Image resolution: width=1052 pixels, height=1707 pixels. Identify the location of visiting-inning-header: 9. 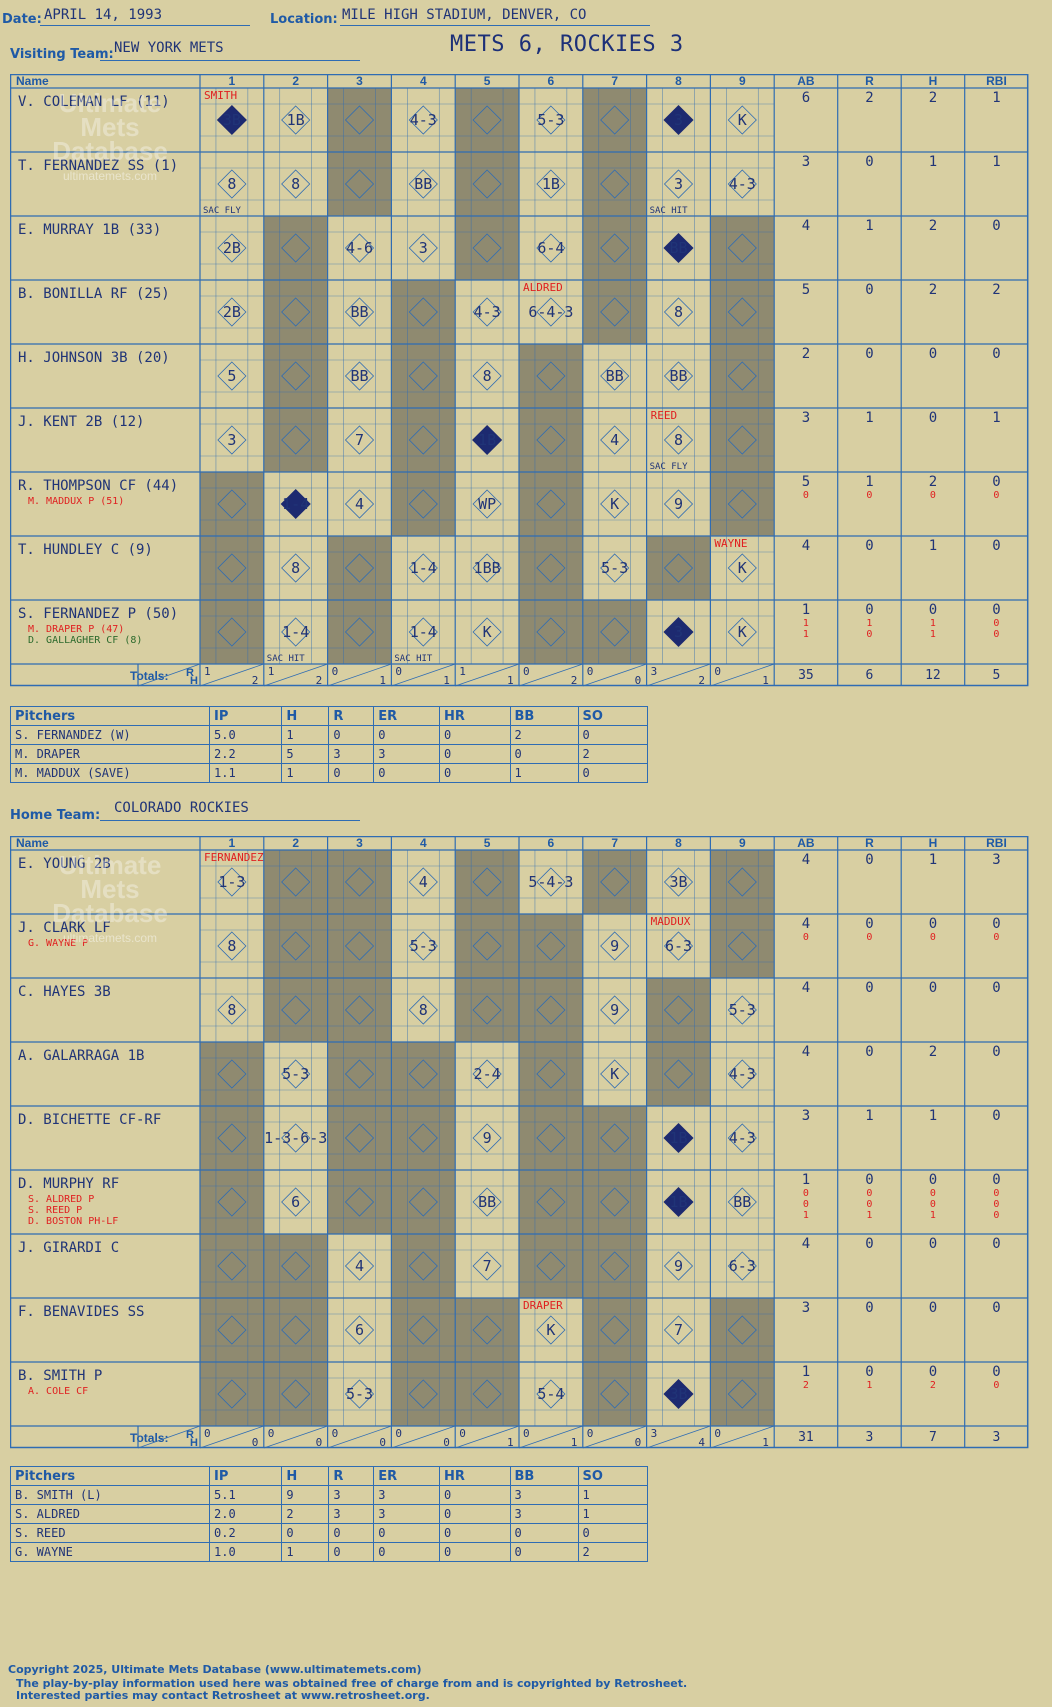
(742, 81).